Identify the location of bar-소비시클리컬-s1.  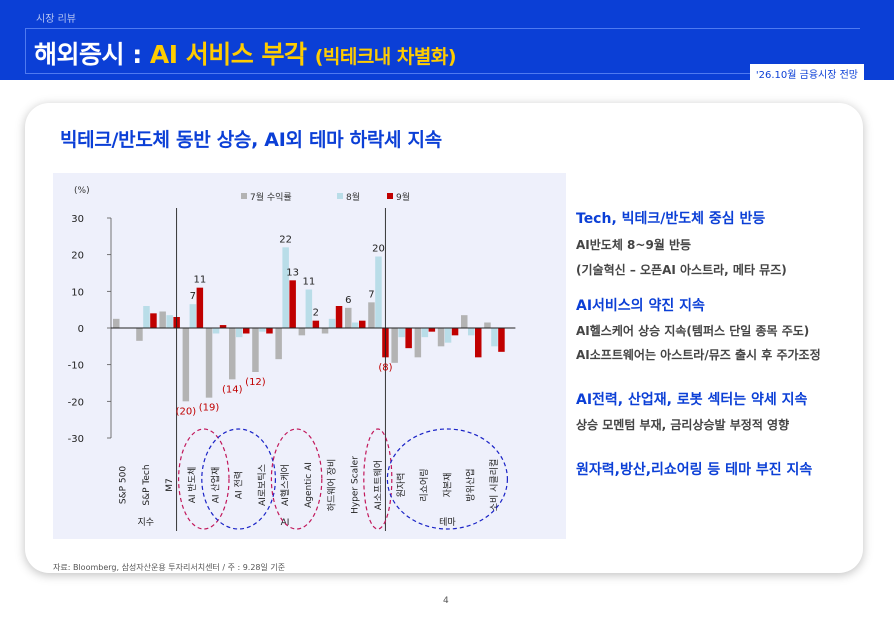
(487, 325).